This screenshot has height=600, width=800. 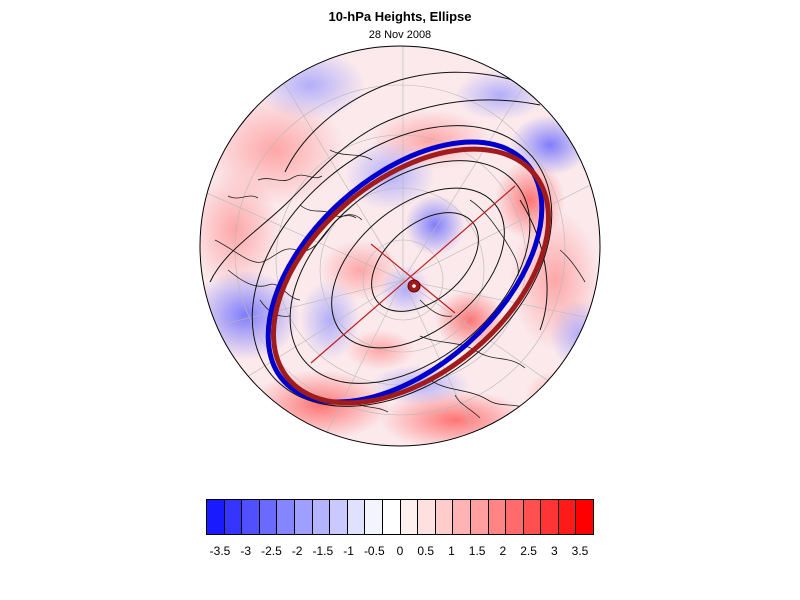 I want to click on colorbar-tick-label: -1.5, so click(x=323, y=551).